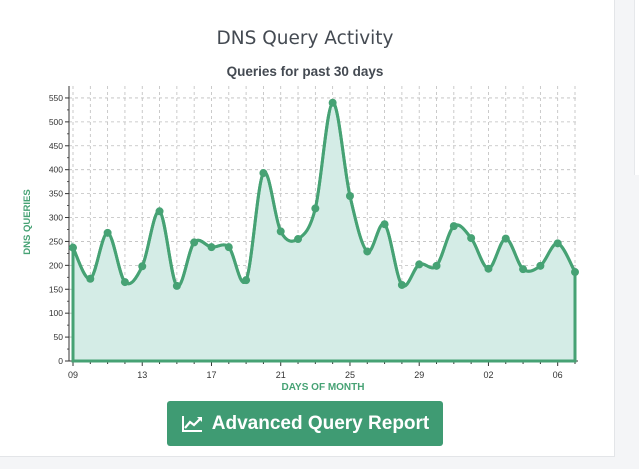 This screenshot has height=469, width=639. I want to click on y-axis-label: DNS QUERIES, so click(27, 221).